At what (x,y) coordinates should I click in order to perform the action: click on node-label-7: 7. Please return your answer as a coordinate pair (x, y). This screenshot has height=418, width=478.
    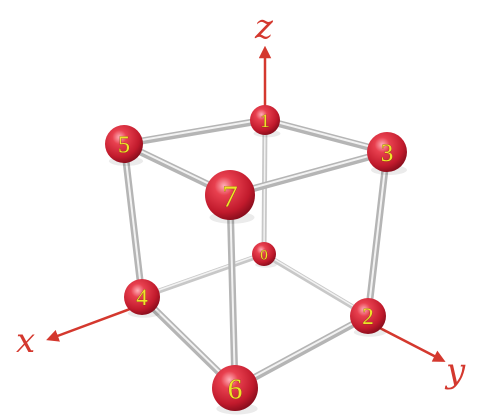
    Looking at the image, I should click on (230, 195).